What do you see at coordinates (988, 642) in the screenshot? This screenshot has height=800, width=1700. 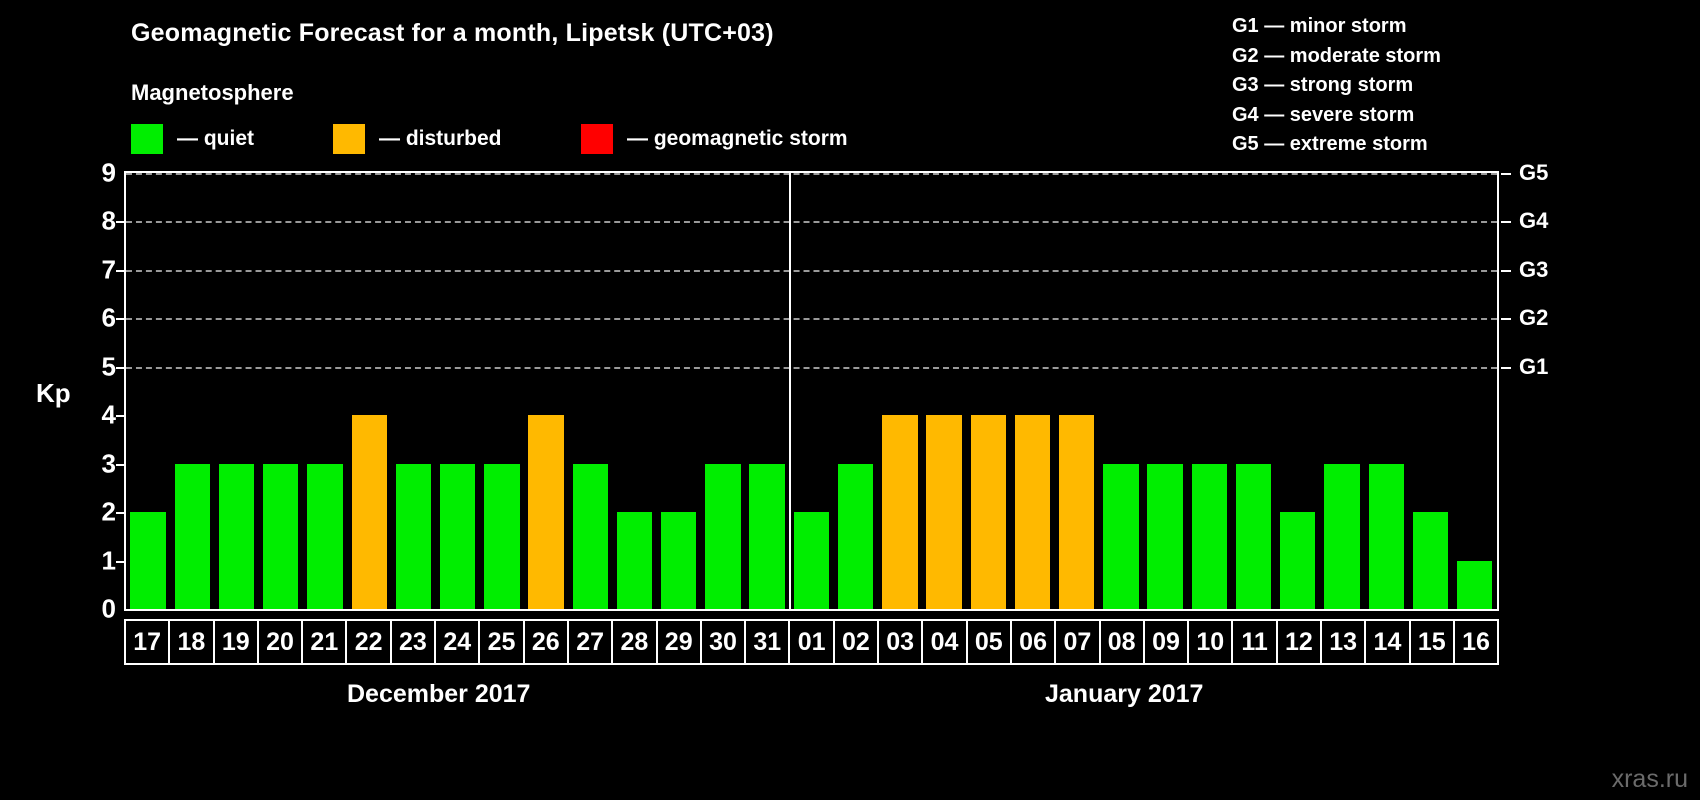 I see `day-label: 05` at bounding box center [988, 642].